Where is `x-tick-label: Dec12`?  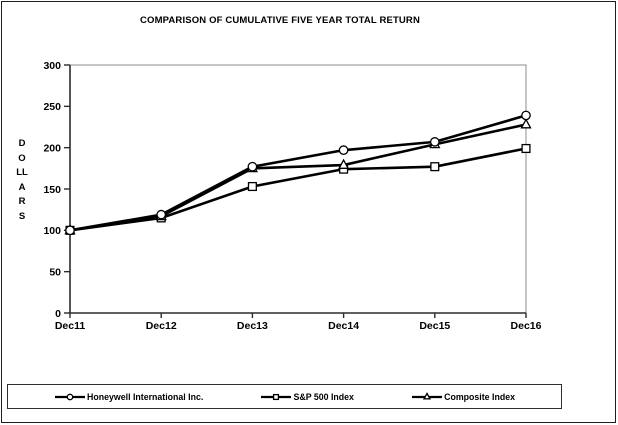
x-tick-label: Dec12 is located at coordinates (161, 326).